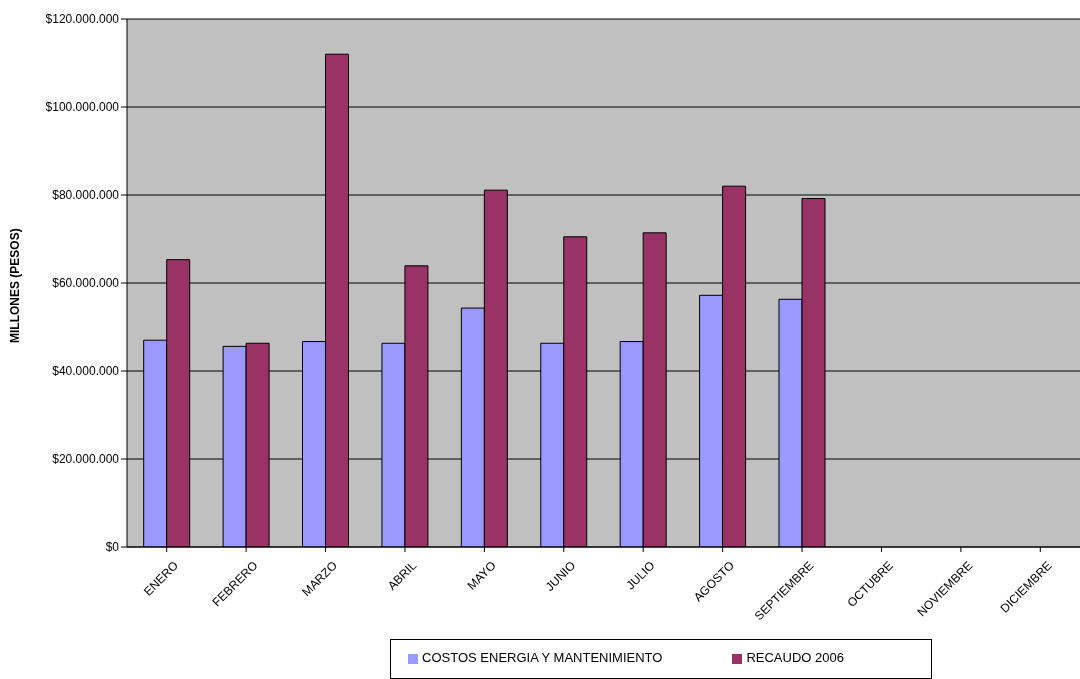 This screenshot has height=679, width=1080. What do you see at coordinates (86, 459) in the screenshot?
I see `y-tick-label: $20.000.000` at bounding box center [86, 459].